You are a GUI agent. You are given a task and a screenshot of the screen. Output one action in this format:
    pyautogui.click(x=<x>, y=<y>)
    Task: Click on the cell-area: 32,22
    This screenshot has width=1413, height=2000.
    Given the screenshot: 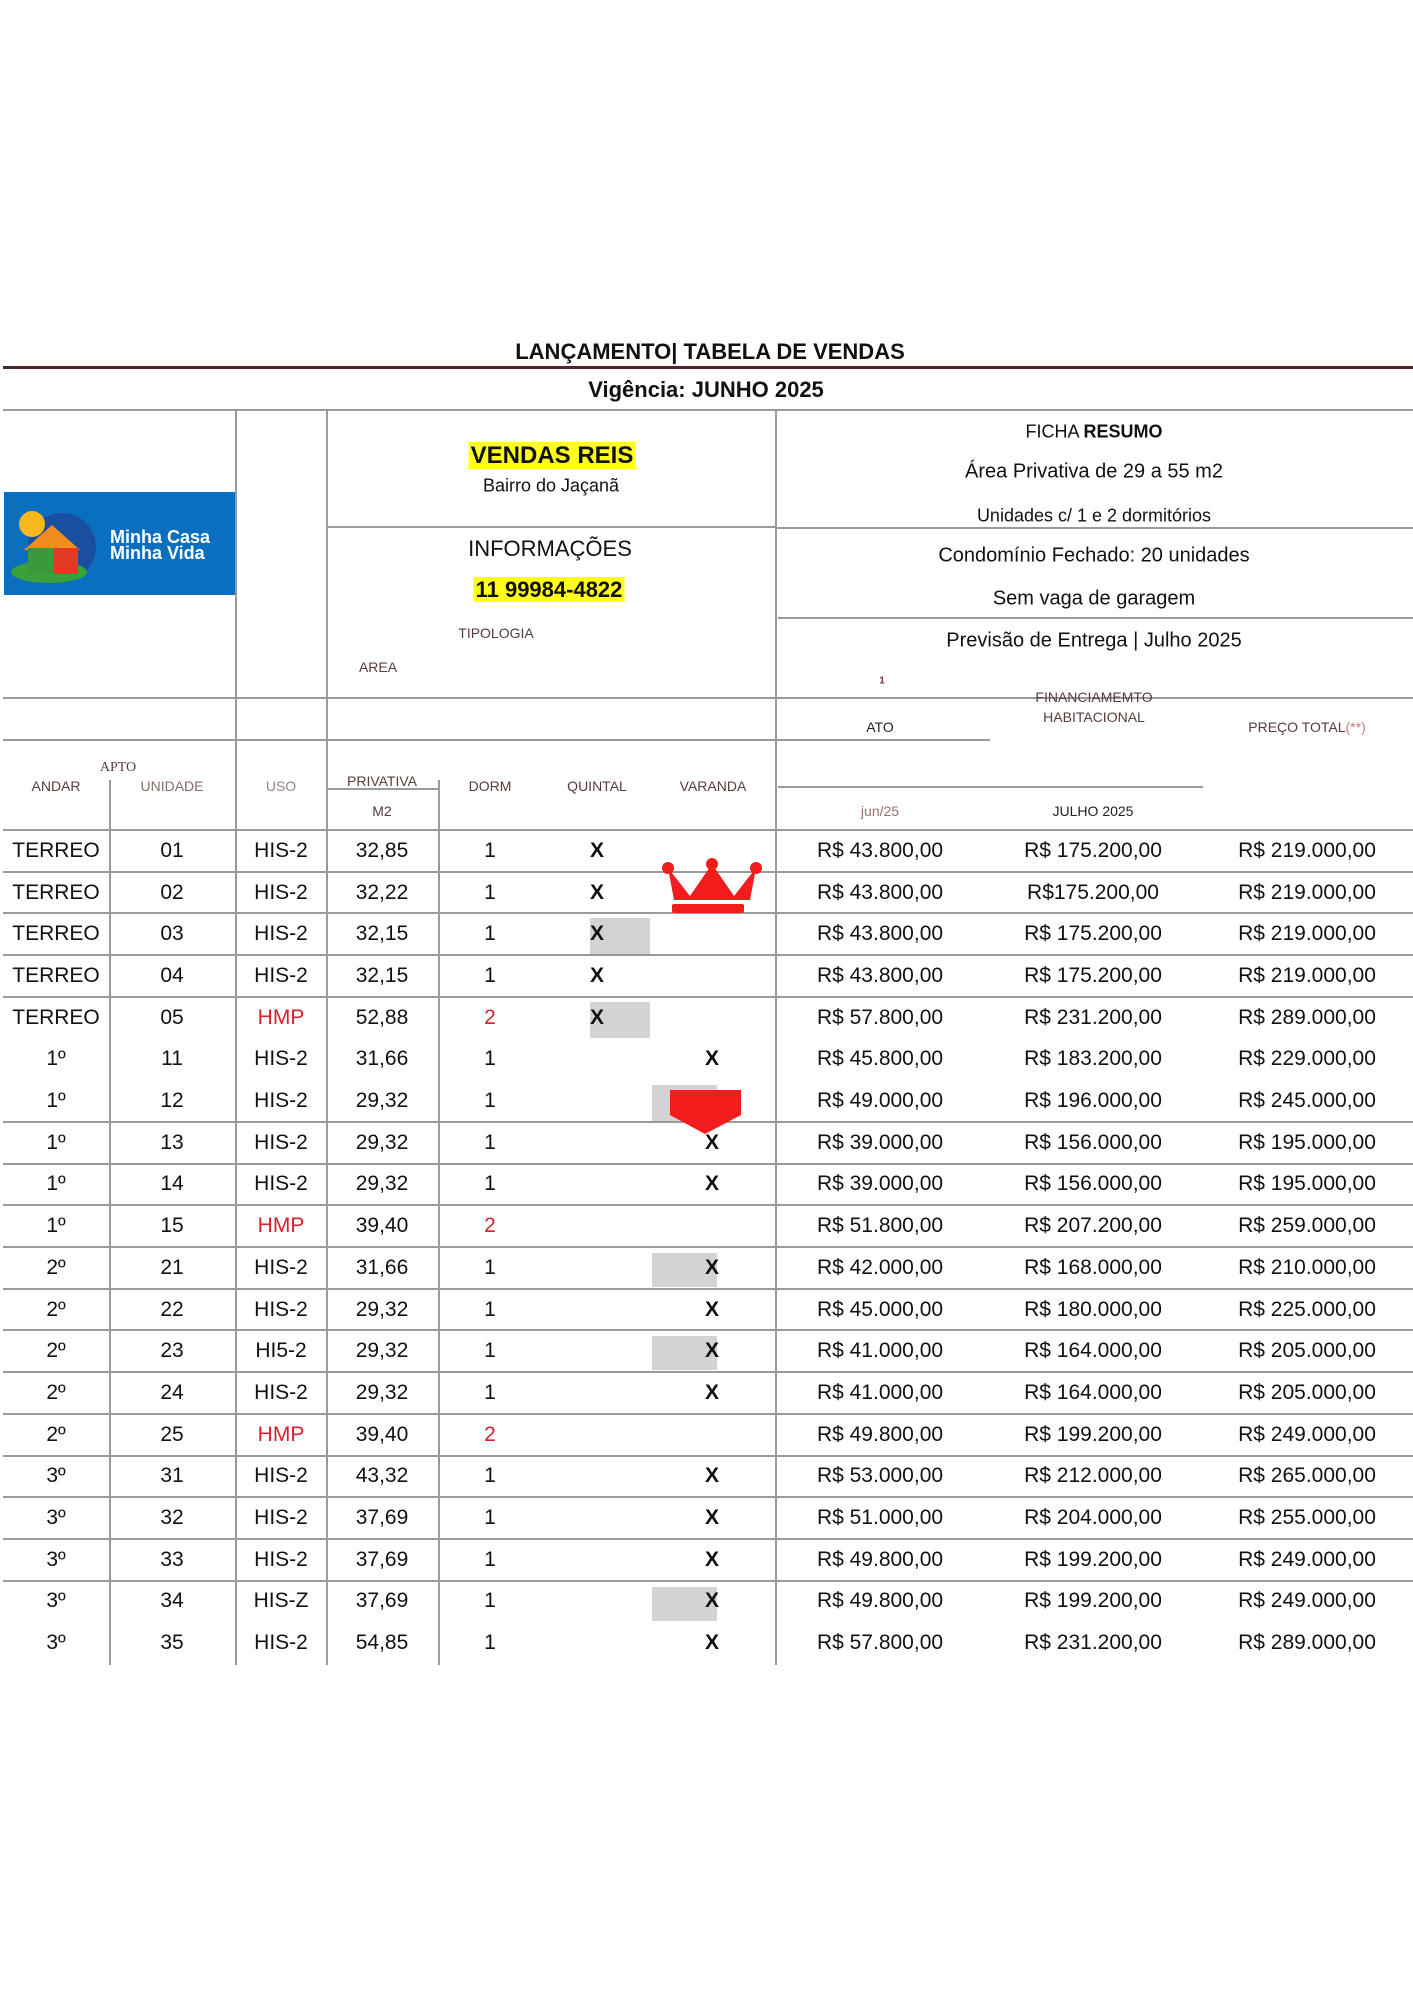 What is the action you would take?
    pyautogui.click(x=382, y=892)
    